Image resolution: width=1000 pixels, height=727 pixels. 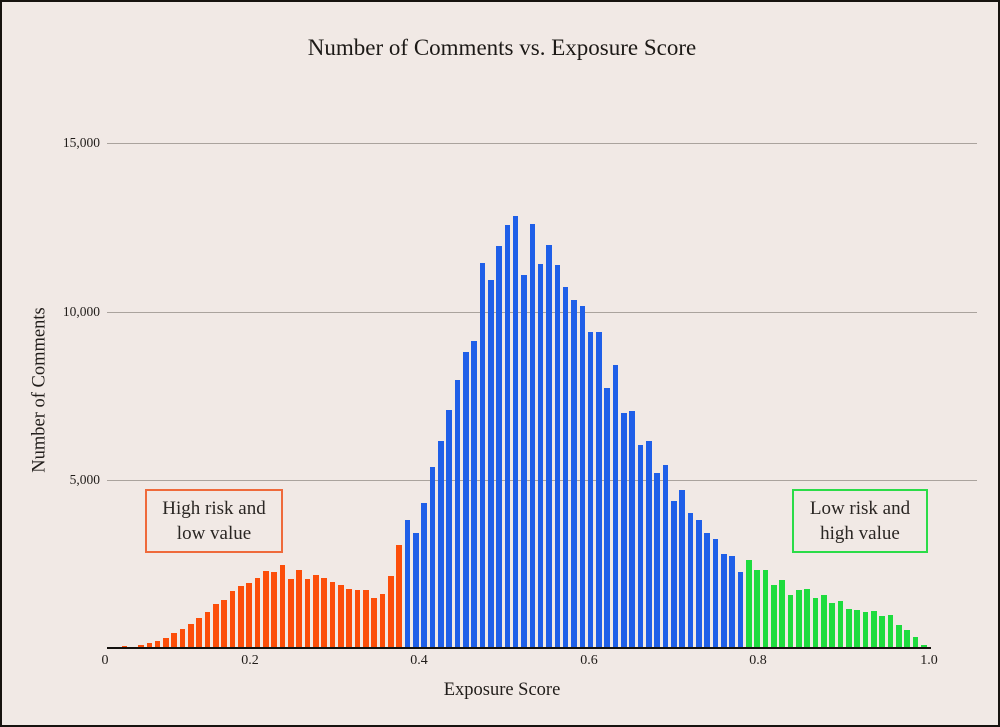 I want to click on low-risk-annotation-line2: high value, so click(x=860, y=533).